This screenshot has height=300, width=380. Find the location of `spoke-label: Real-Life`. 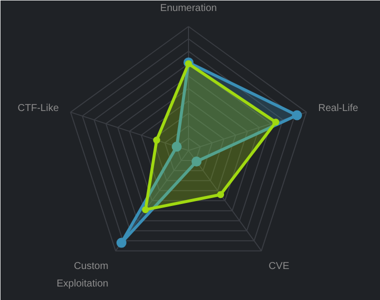

spoke-label: Real-Life is located at coordinates (338, 108).